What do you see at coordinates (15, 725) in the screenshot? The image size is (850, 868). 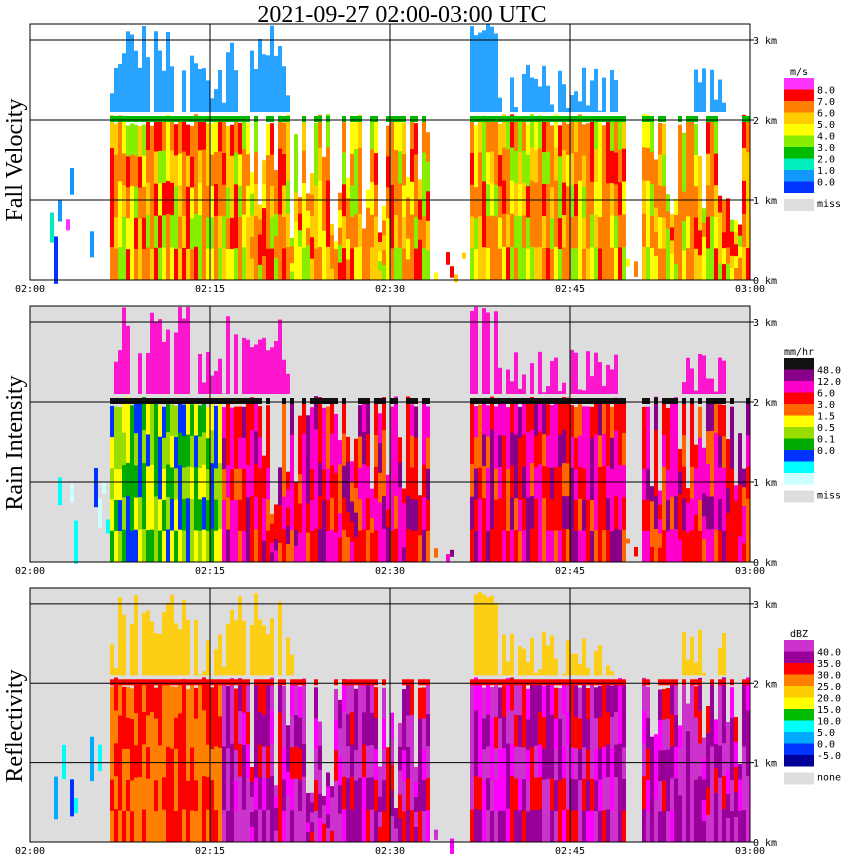 I see `reflectivity-axis-label: Reflectivity` at bounding box center [15, 725].